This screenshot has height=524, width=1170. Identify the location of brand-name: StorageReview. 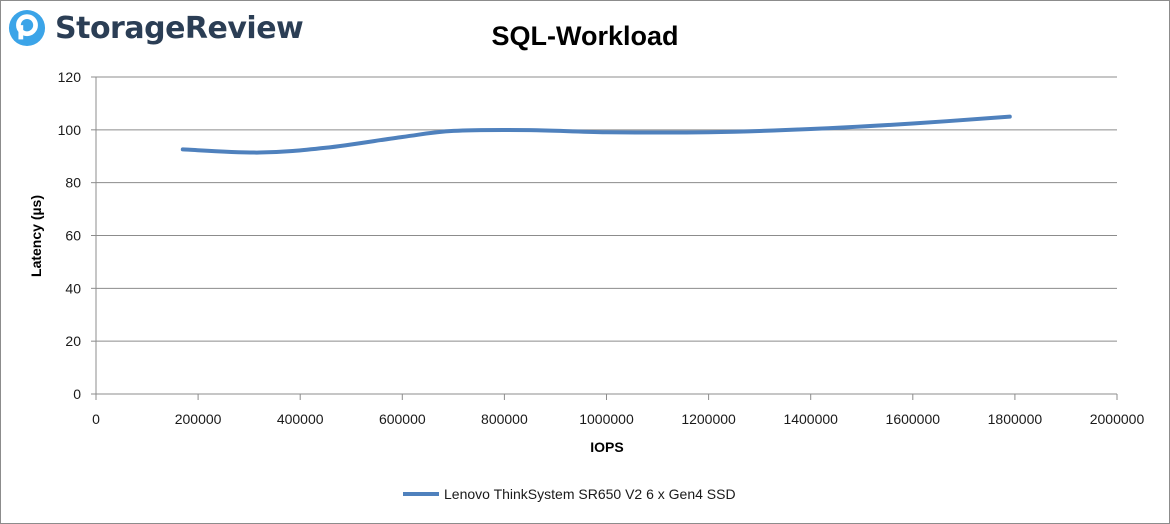
(179, 28).